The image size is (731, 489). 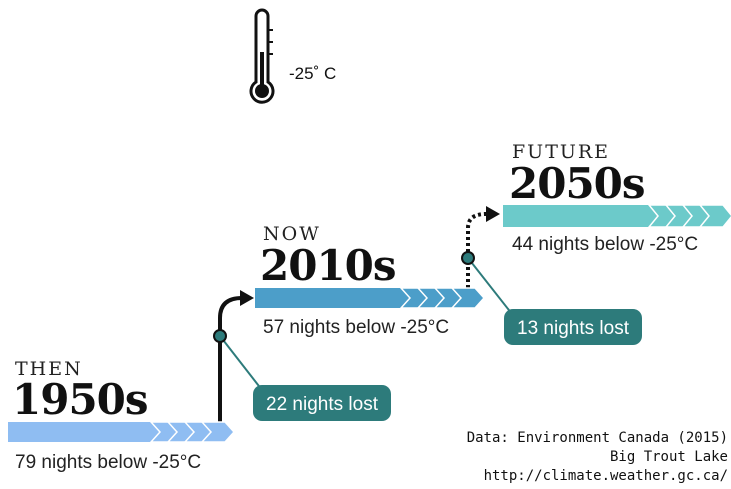 I want to click on thermometer-outline, so click(x=262, y=56).